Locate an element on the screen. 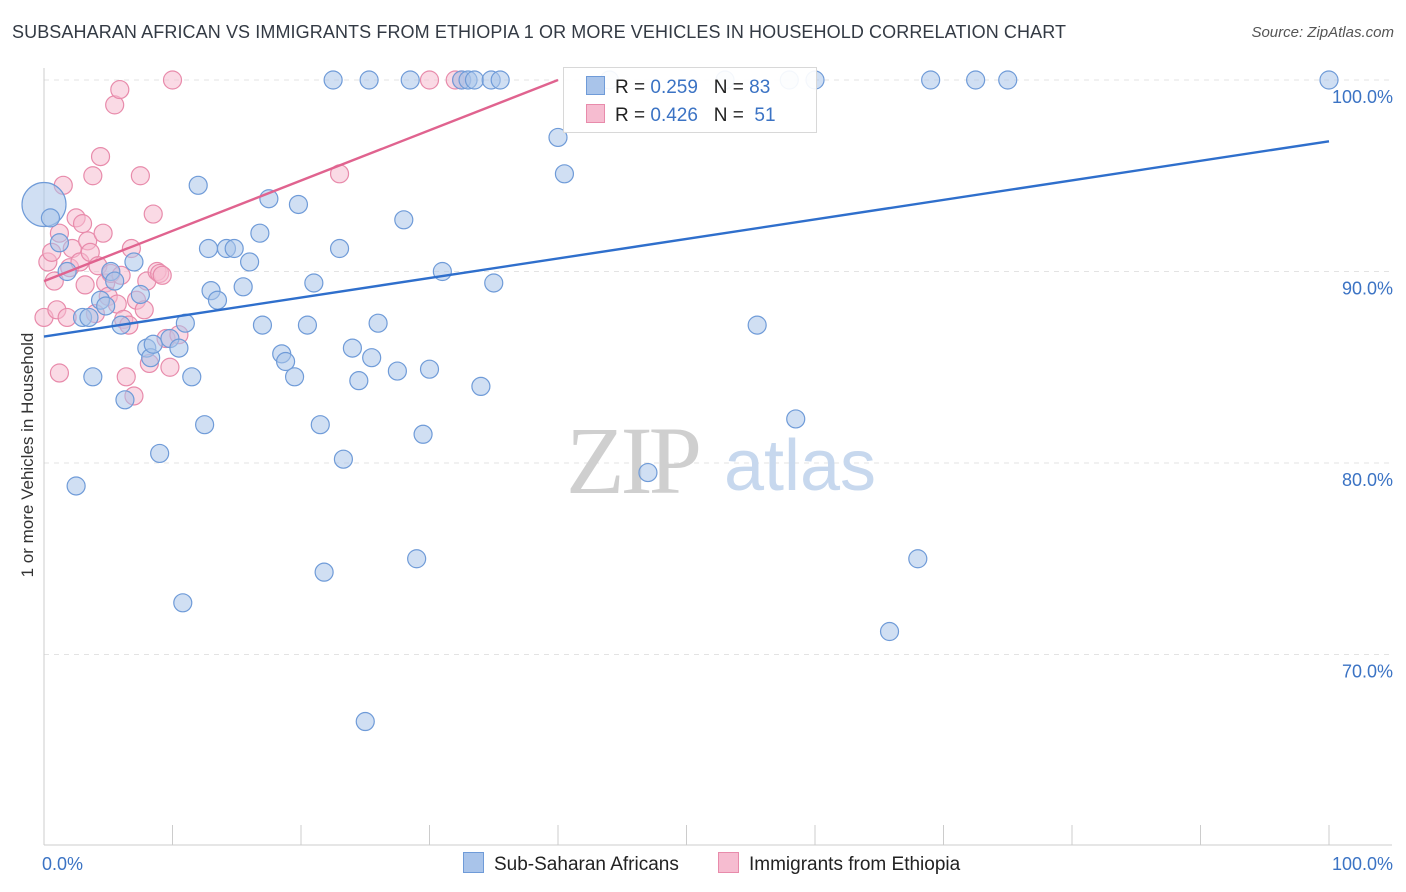 This screenshot has width=1406, height=892. legend-r-subsaharan: 0.259 is located at coordinates (674, 87).